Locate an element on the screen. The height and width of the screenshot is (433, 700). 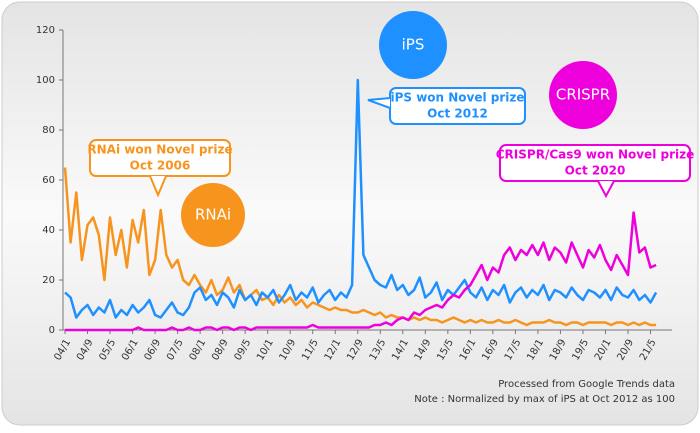
series-name: CRISPR is located at coordinates (583, 95).